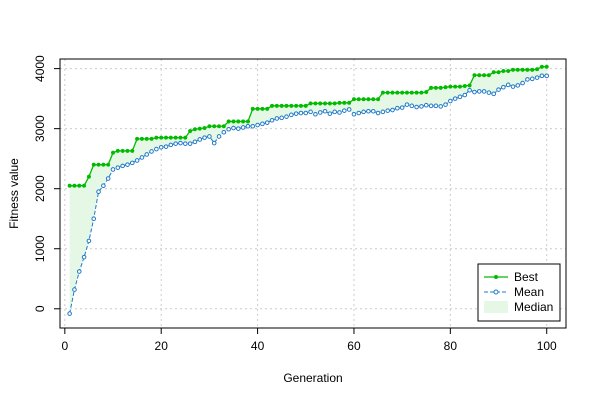  What do you see at coordinates (547, 346) in the screenshot?
I see `x-tick-label: 100` at bounding box center [547, 346].